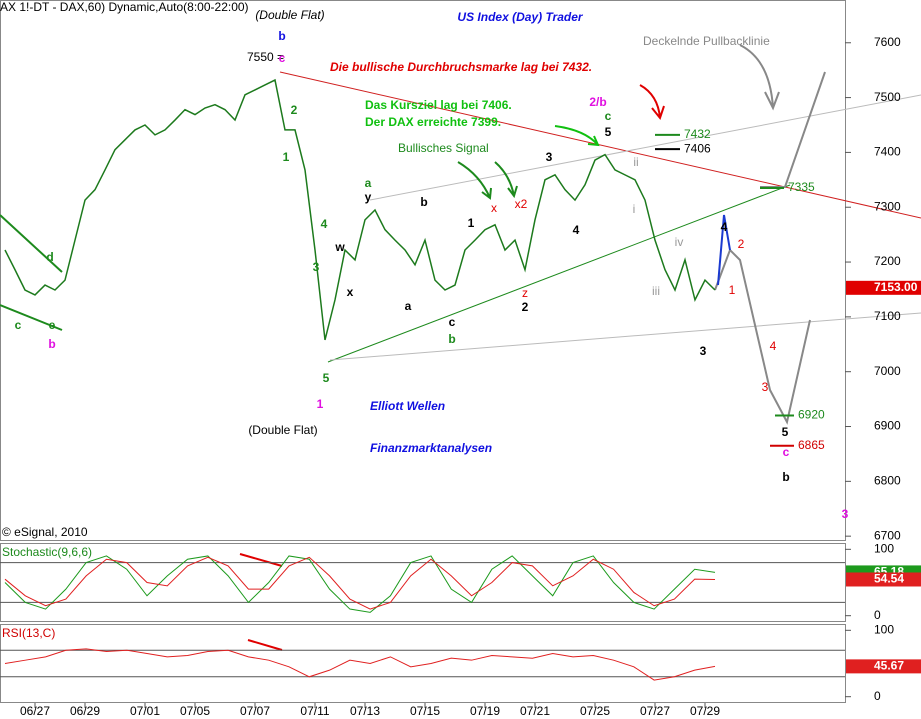  Describe the element at coordinates (597, 102) in the screenshot. I see `annotation: 2/b` at that location.